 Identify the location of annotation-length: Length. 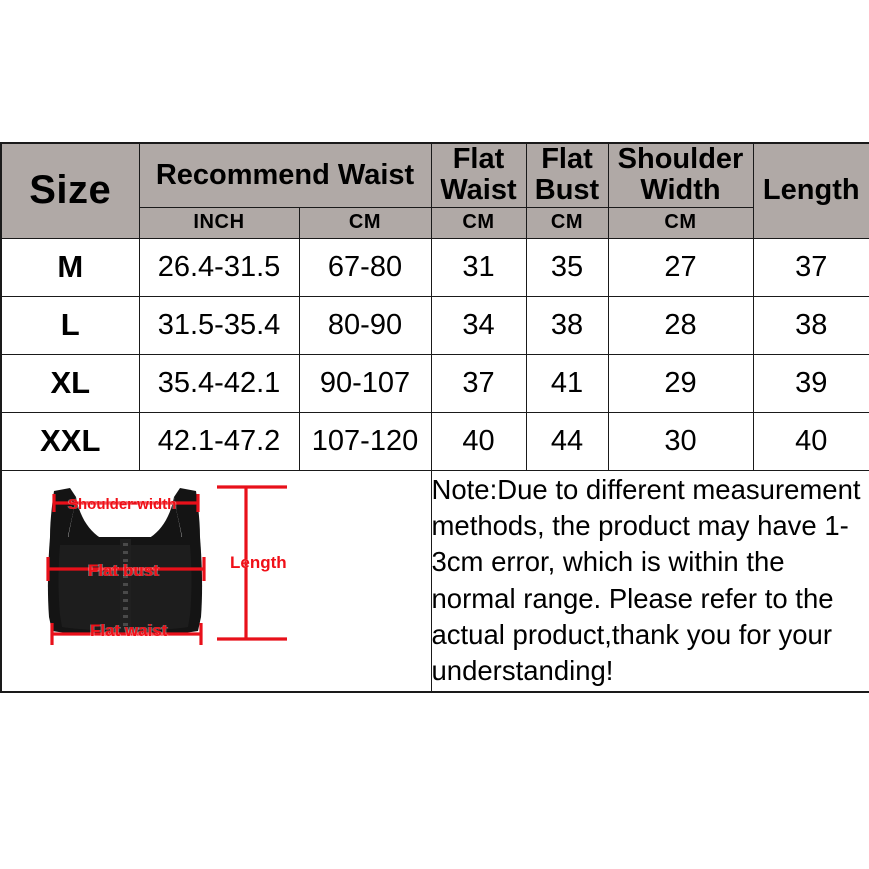
(258, 562).